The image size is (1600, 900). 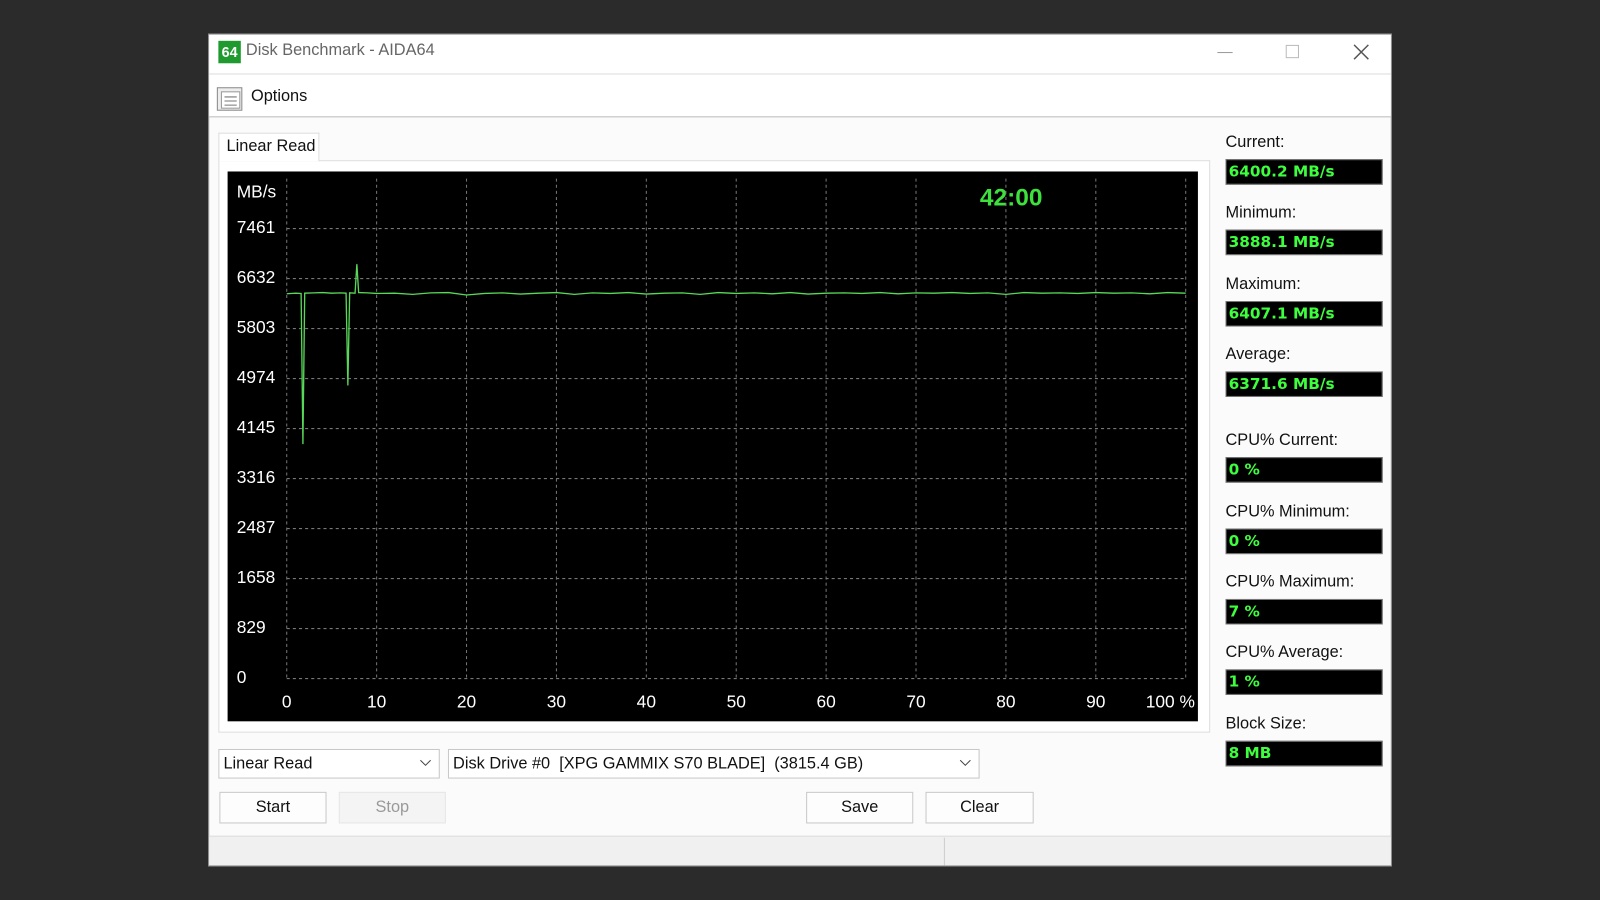 I want to click on status-divider, so click(x=944, y=851).